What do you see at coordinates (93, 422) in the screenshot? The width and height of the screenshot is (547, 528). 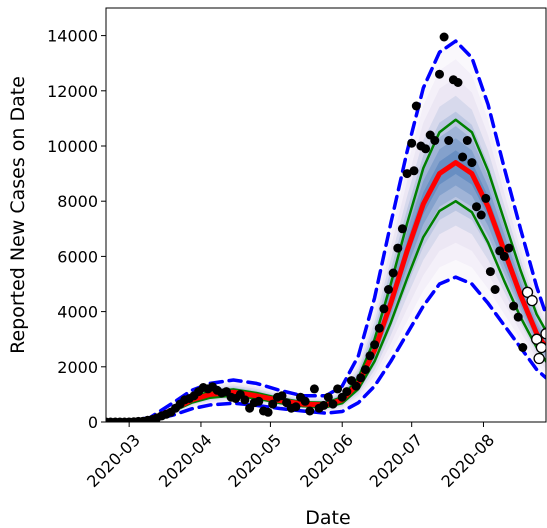 I see `y-tick-label: 0` at bounding box center [93, 422].